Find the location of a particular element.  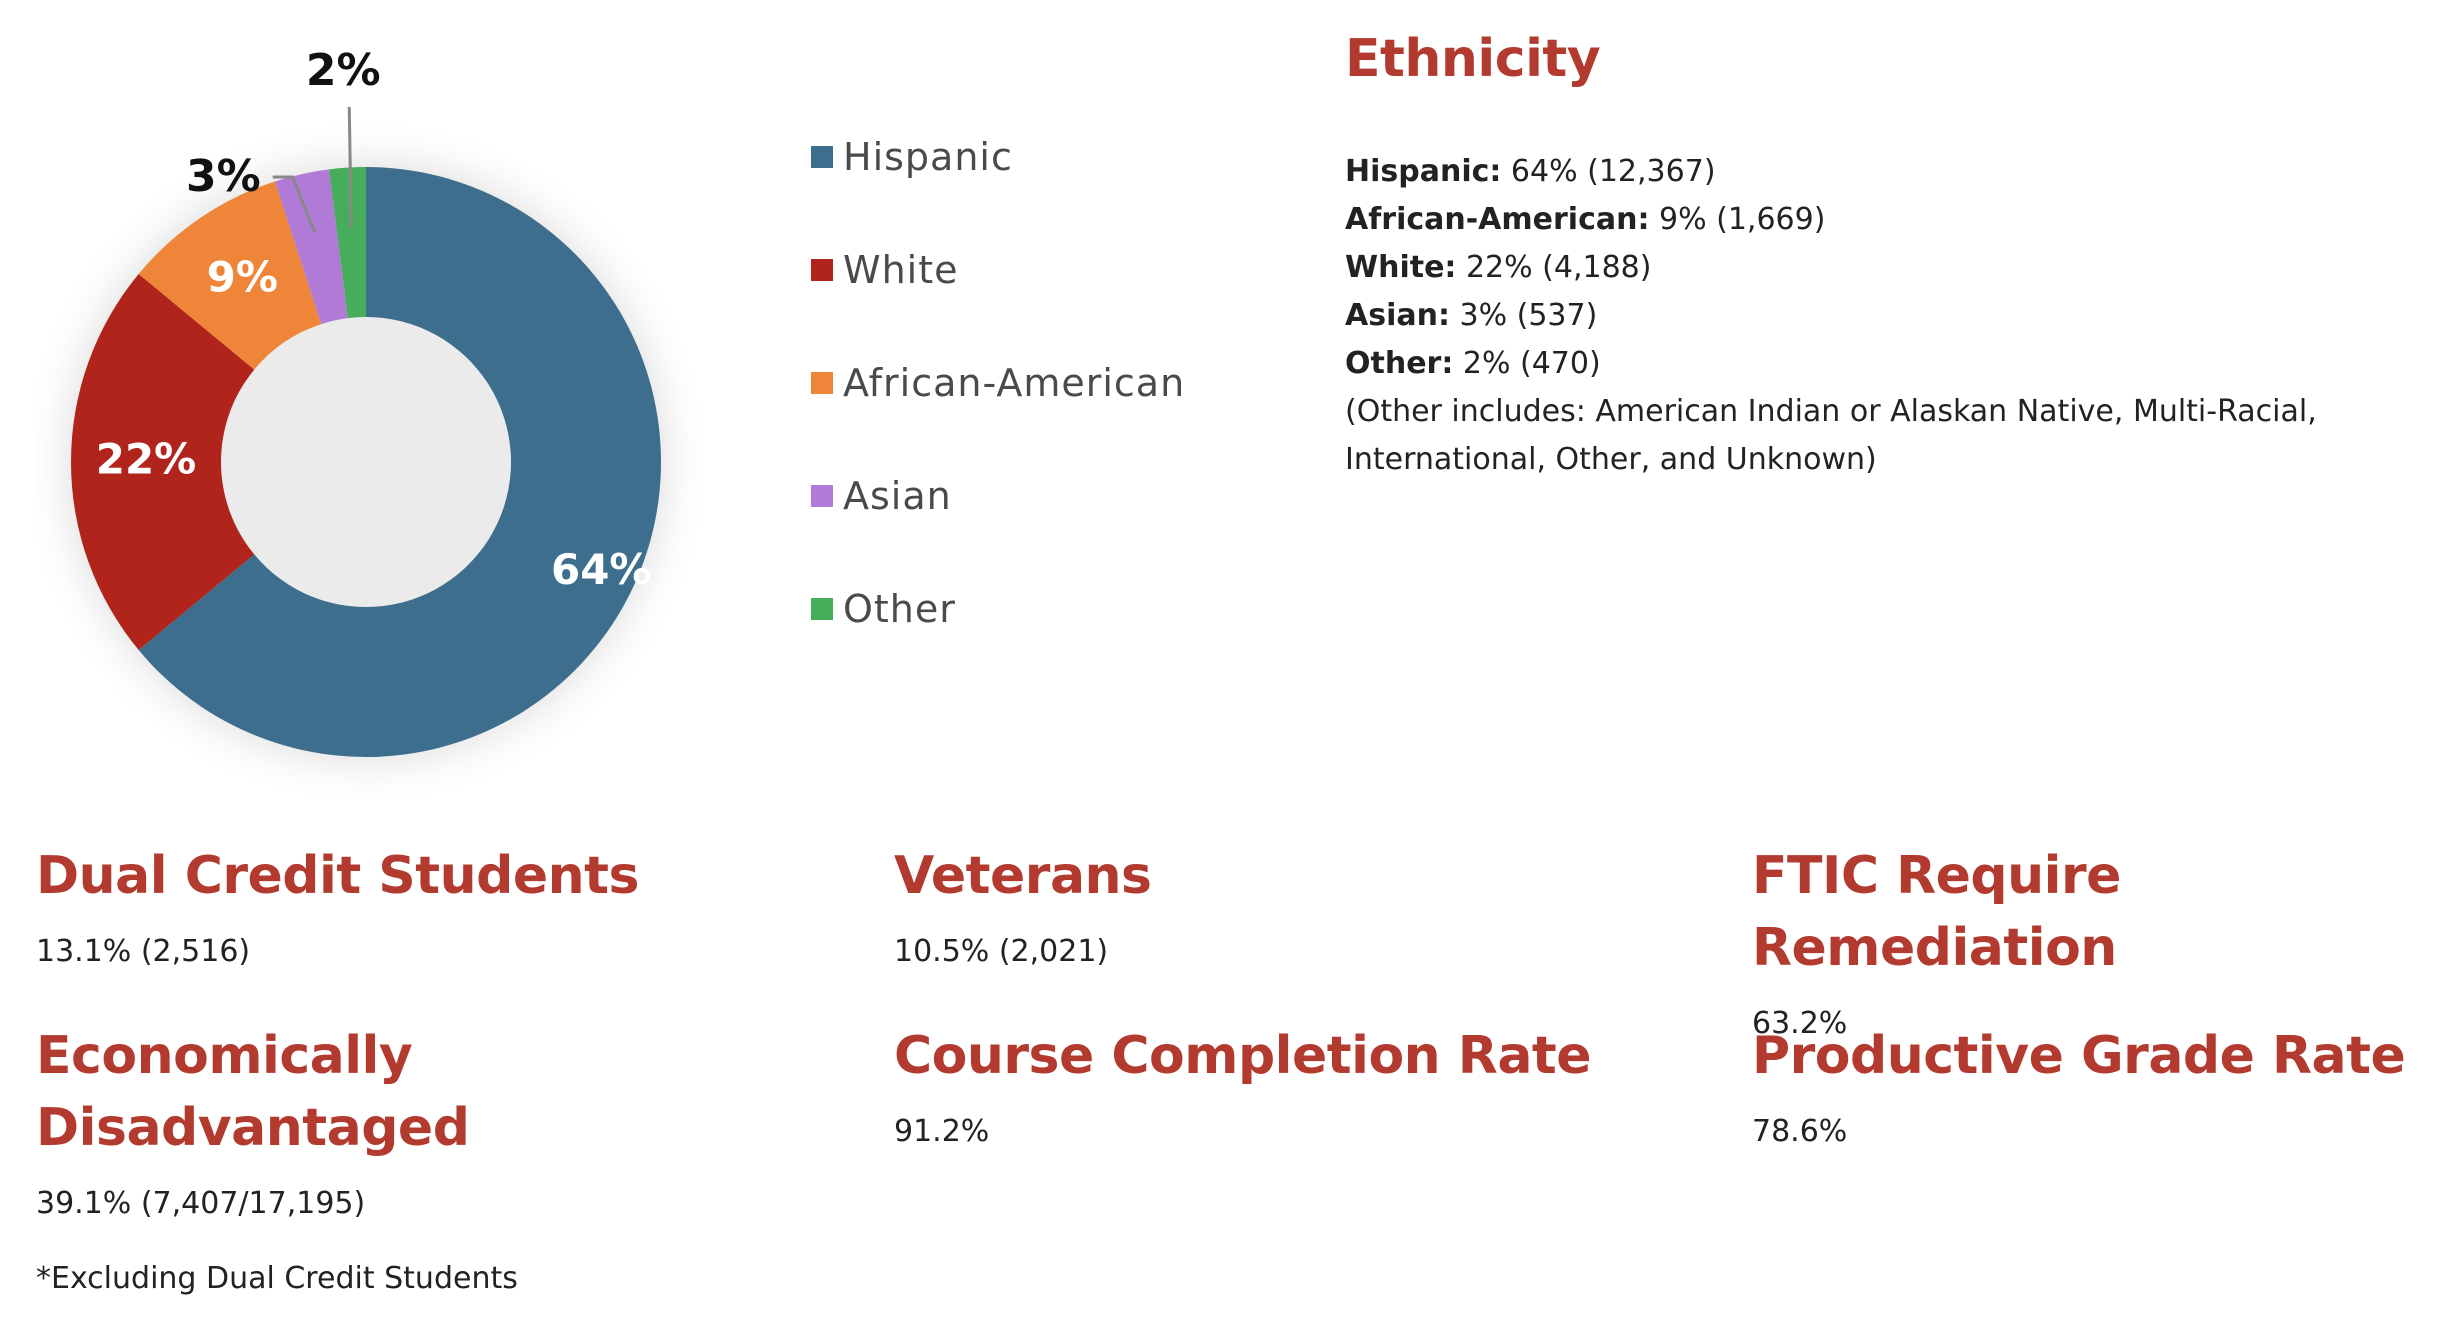

ethnicity-title: Ethnicity is located at coordinates (1473, 59).